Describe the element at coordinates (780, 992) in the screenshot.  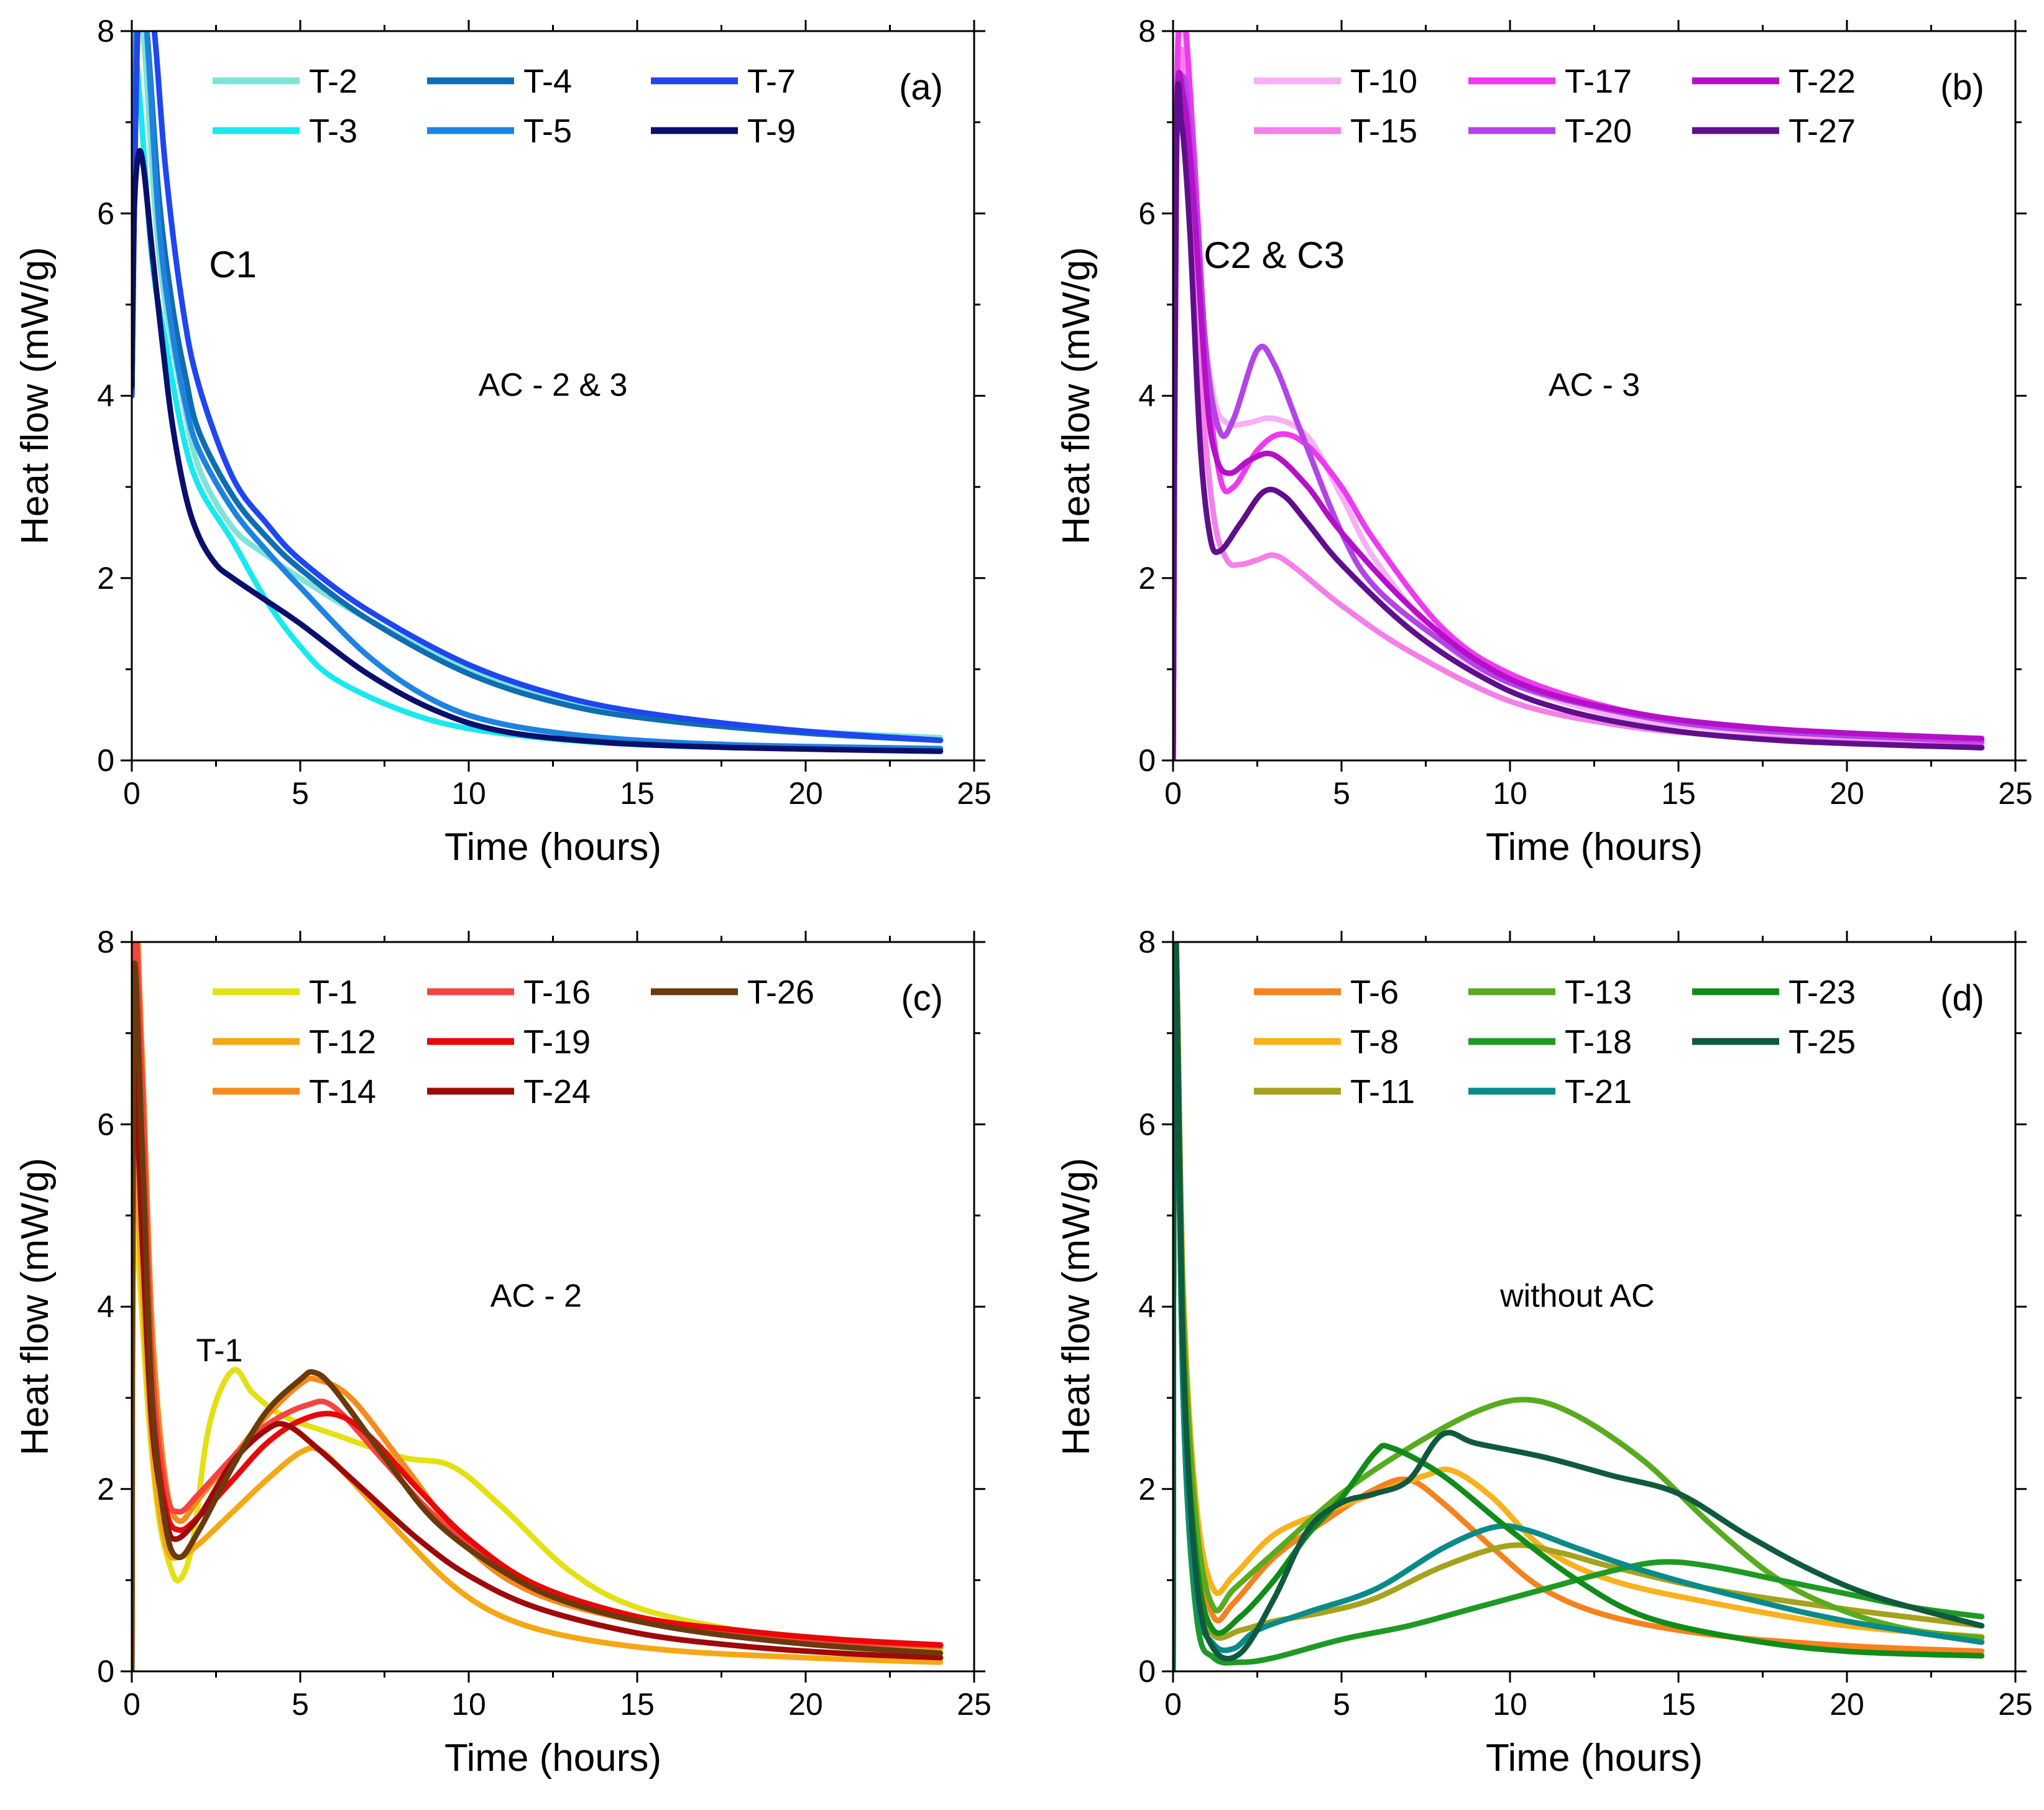
I see `legend-label: T-26` at that location.